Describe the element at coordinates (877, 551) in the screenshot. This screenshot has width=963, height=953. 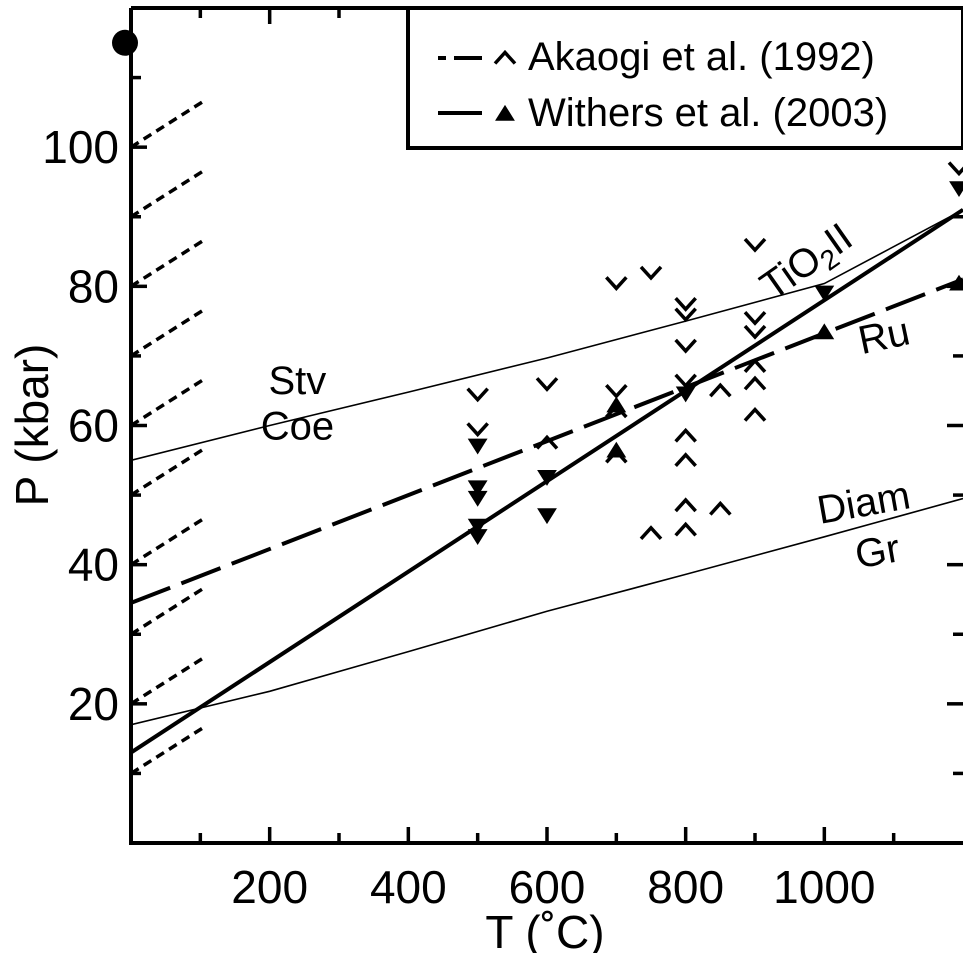
I see `phase-label-5: Gr` at that location.